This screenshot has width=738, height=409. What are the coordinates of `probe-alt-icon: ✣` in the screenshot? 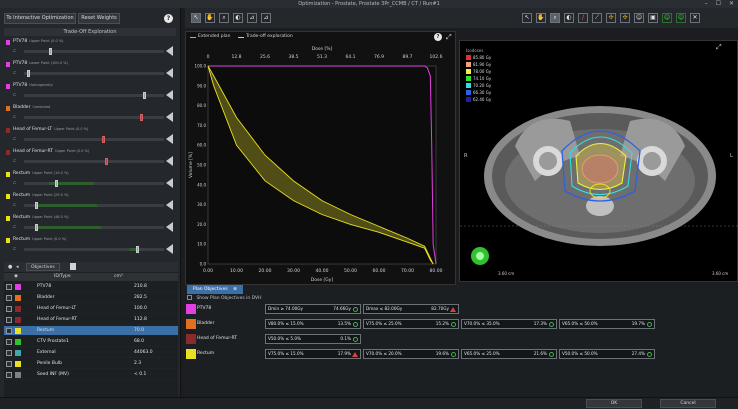 It's located at (625, 18).